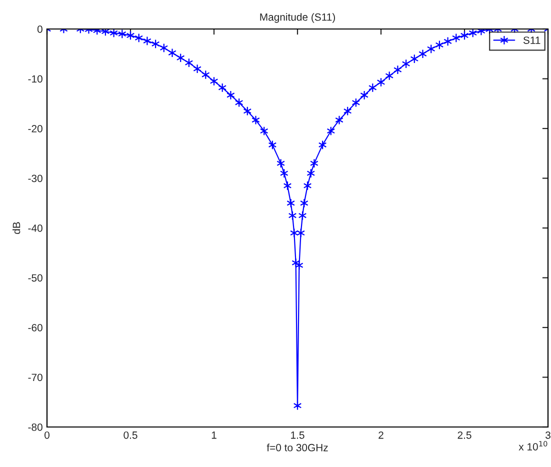 The image size is (551, 467). Describe the element at coordinates (39, 29) in the screenshot. I see `y-tick-label: 0` at that location.